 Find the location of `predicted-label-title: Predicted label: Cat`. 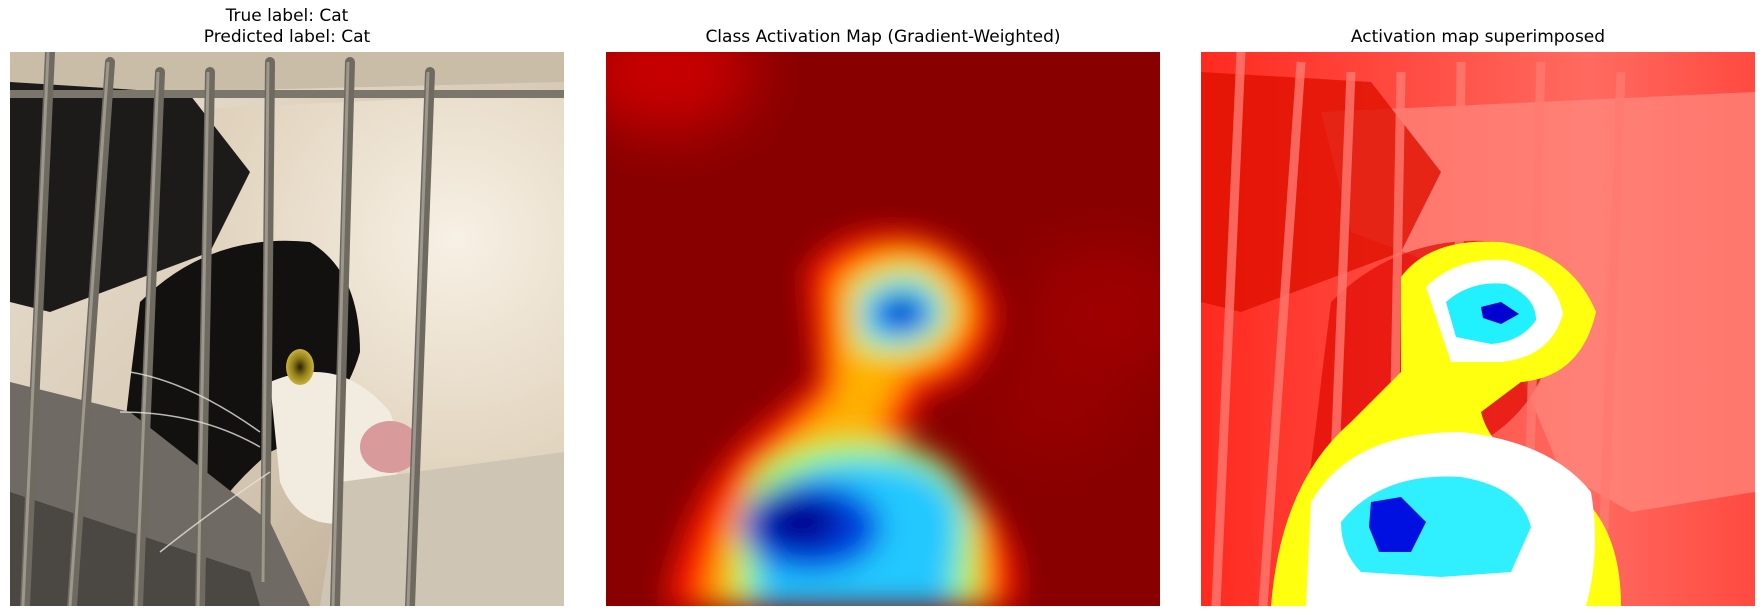

predicted-label-title: Predicted label: Cat is located at coordinates (287, 37).